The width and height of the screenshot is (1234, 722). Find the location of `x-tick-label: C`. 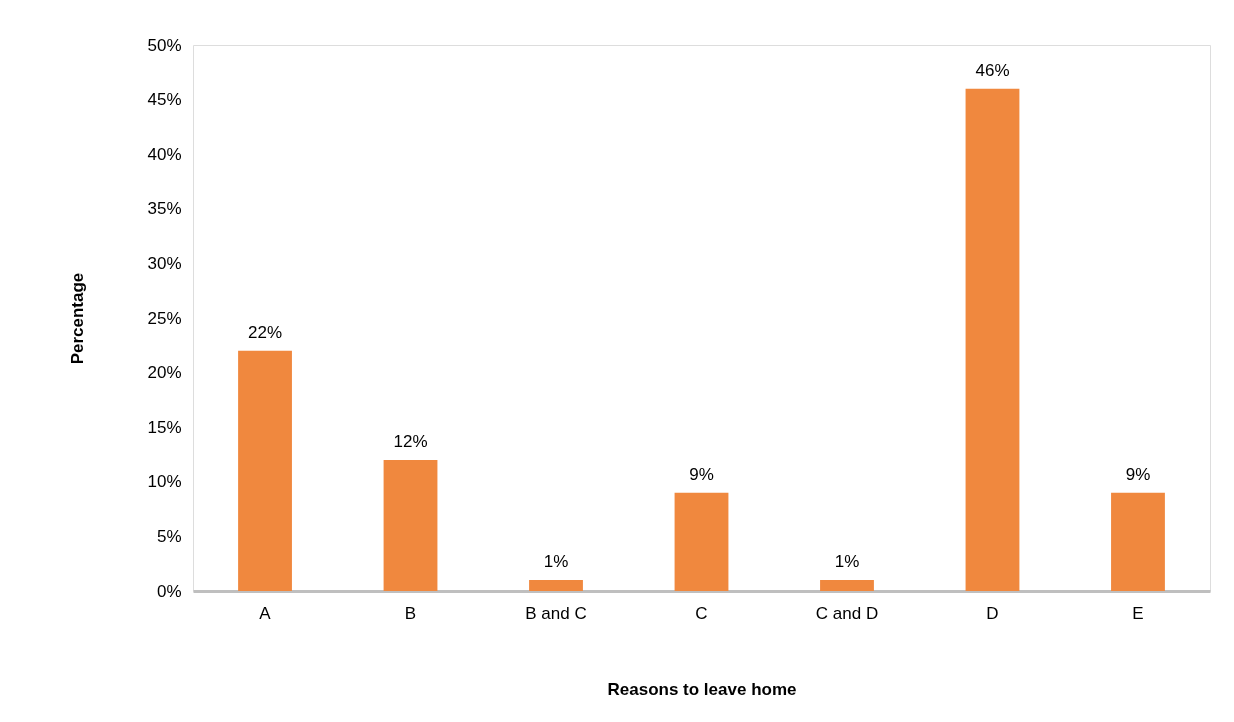

x-tick-label: C is located at coordinates (701, 613).